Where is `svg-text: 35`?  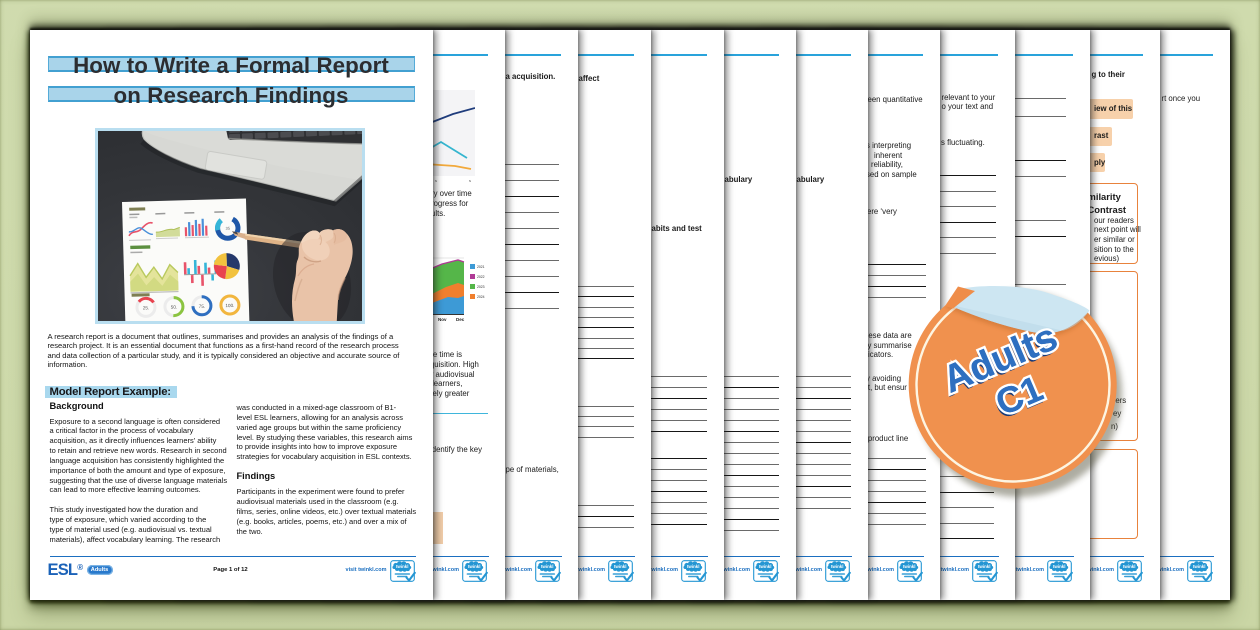
svg-text: 35 is located at coordinates (227, 227).